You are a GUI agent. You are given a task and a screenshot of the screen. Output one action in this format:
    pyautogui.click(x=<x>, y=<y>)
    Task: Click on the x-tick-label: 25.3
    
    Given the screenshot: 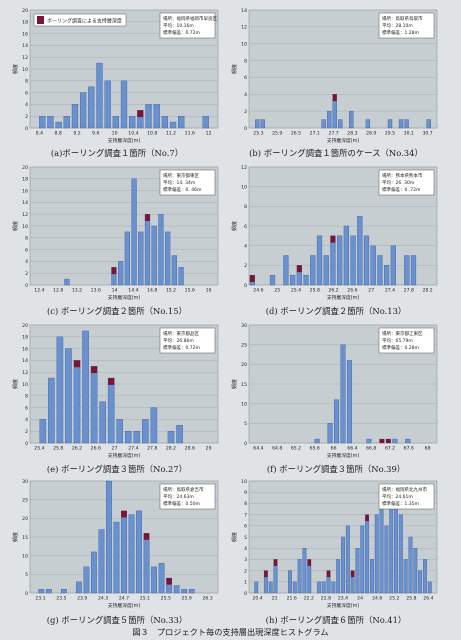 What is the action you would take?
    pyautogui.click(x=258, y=134)
    